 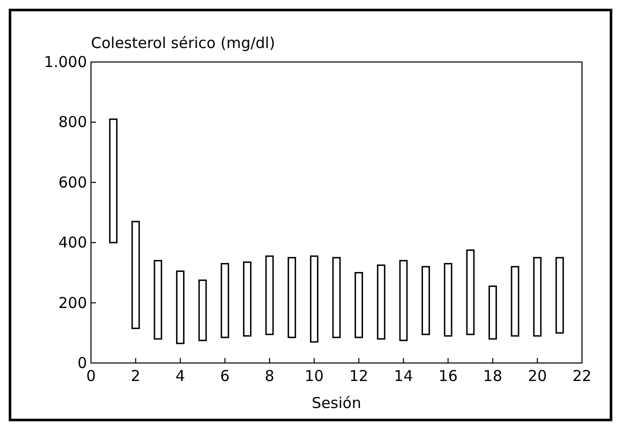 I want to click on x-tick-label: 22, so click(x=582, y=376).